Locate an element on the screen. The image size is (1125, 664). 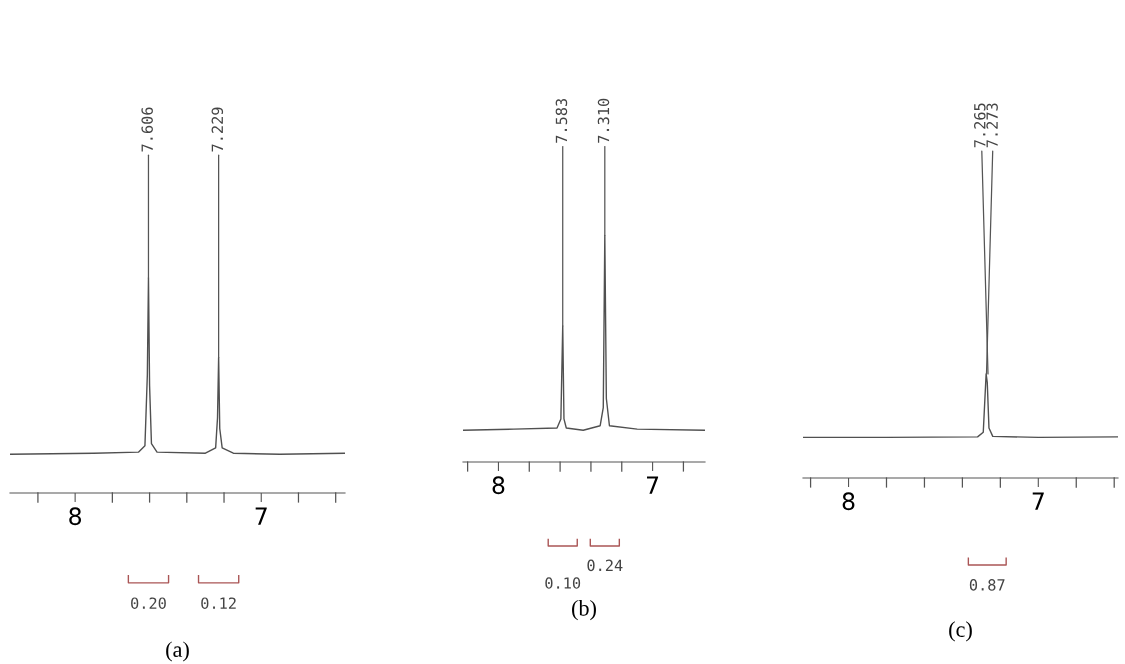
text: 0.24 is located at coordinates (605, 565).